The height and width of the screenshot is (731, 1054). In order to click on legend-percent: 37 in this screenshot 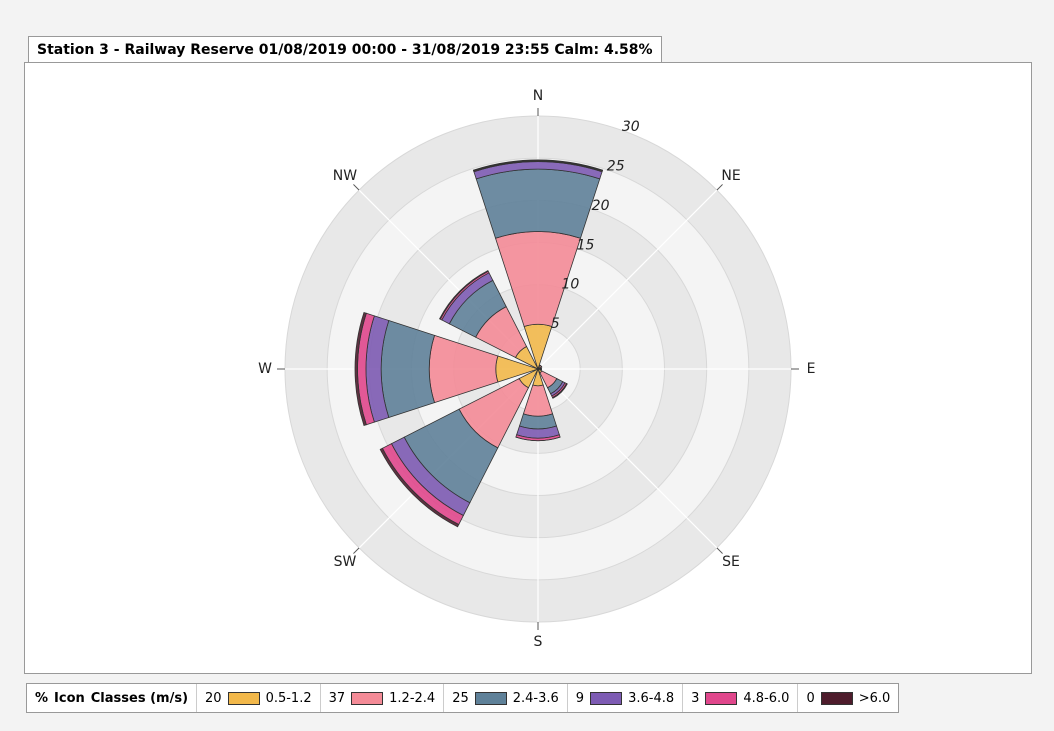, I will do `click(337, 698)`.